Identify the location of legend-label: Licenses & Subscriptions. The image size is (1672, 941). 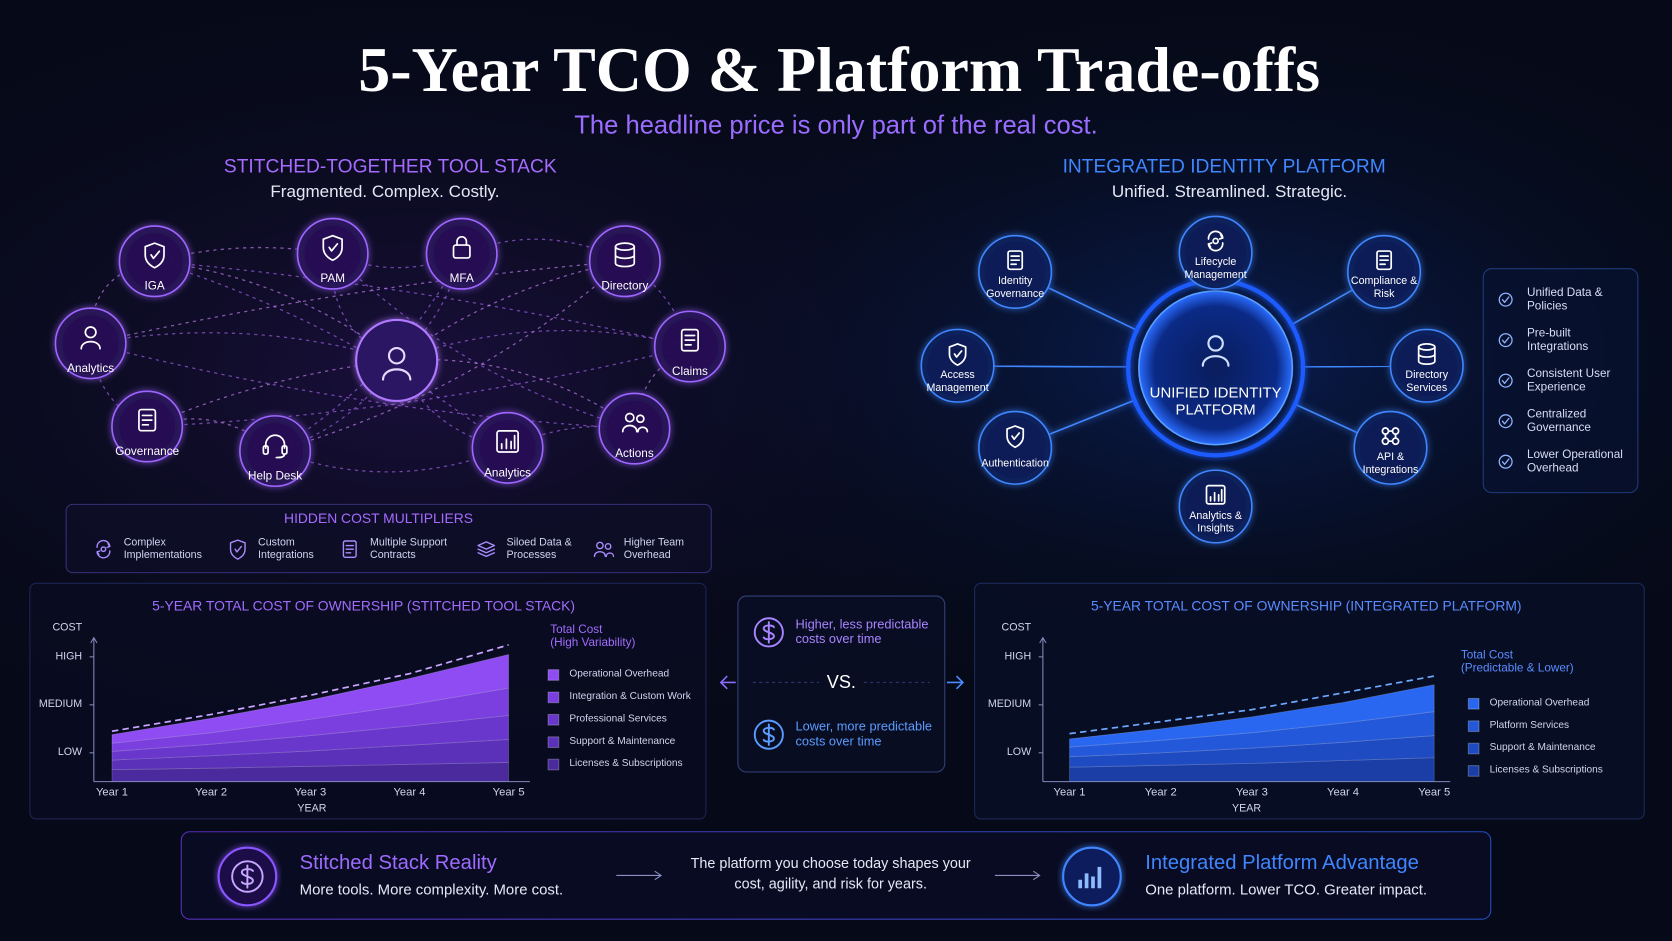
(1546, 770).